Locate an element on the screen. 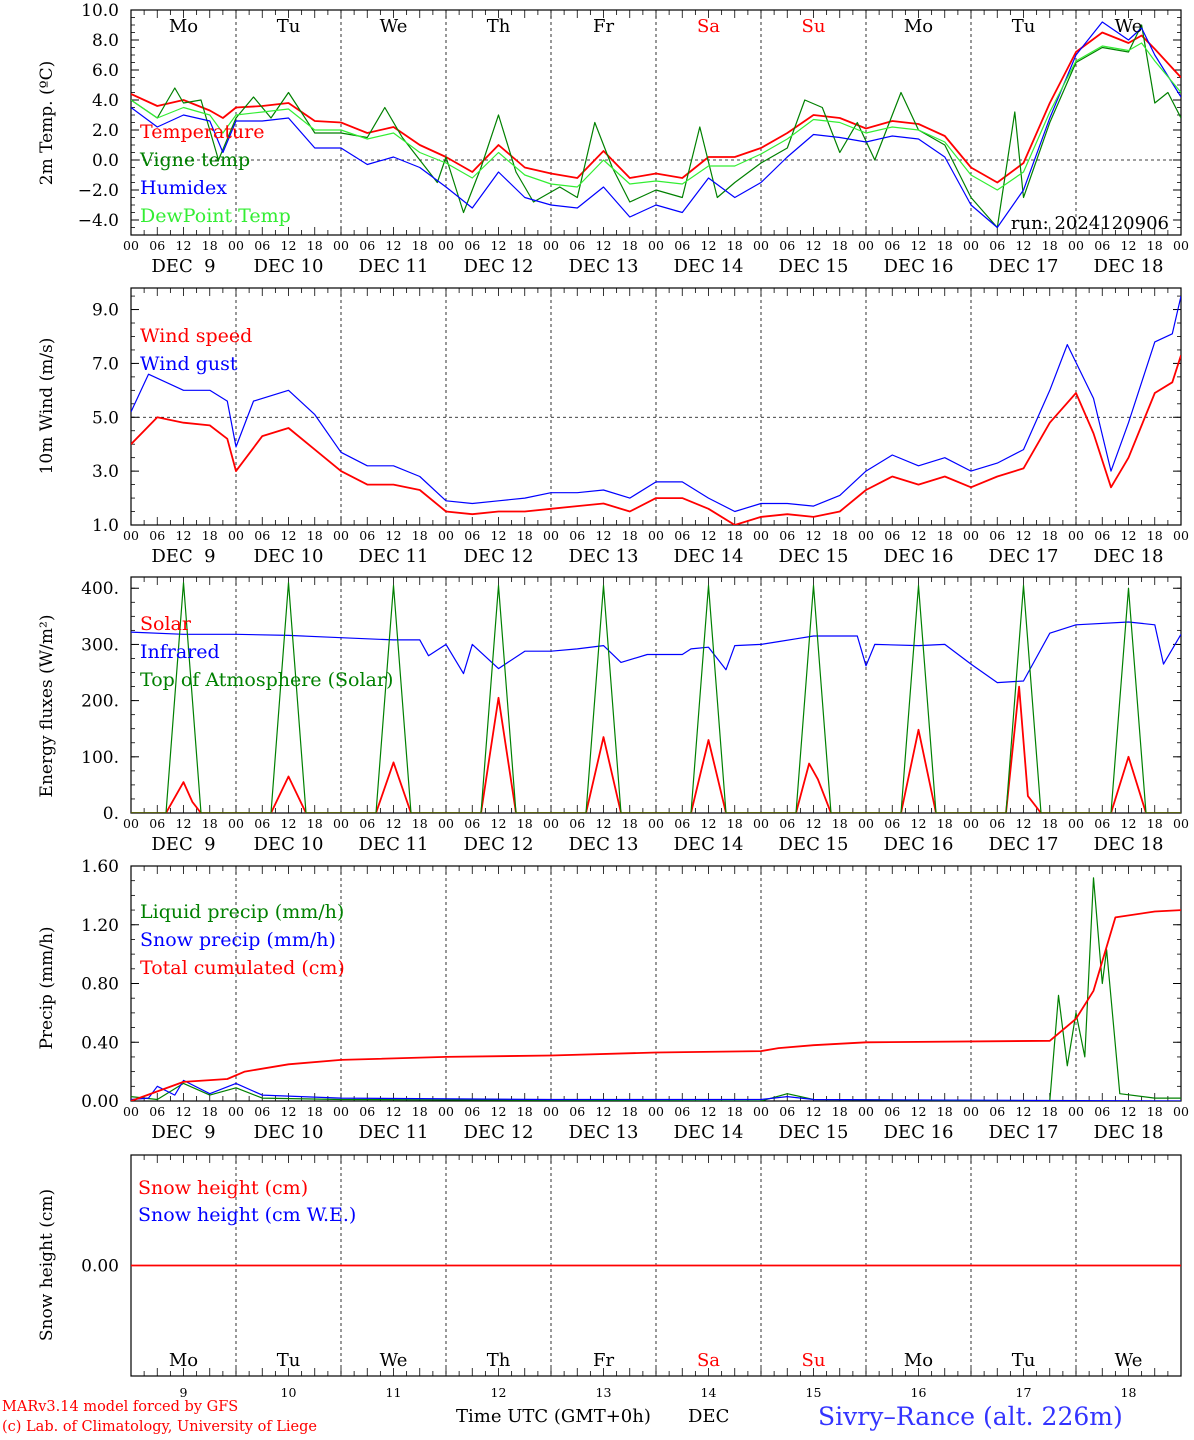 The image size is (1194, 1440). y-tick-label: 4.0 is located at coordinates (105, 101).